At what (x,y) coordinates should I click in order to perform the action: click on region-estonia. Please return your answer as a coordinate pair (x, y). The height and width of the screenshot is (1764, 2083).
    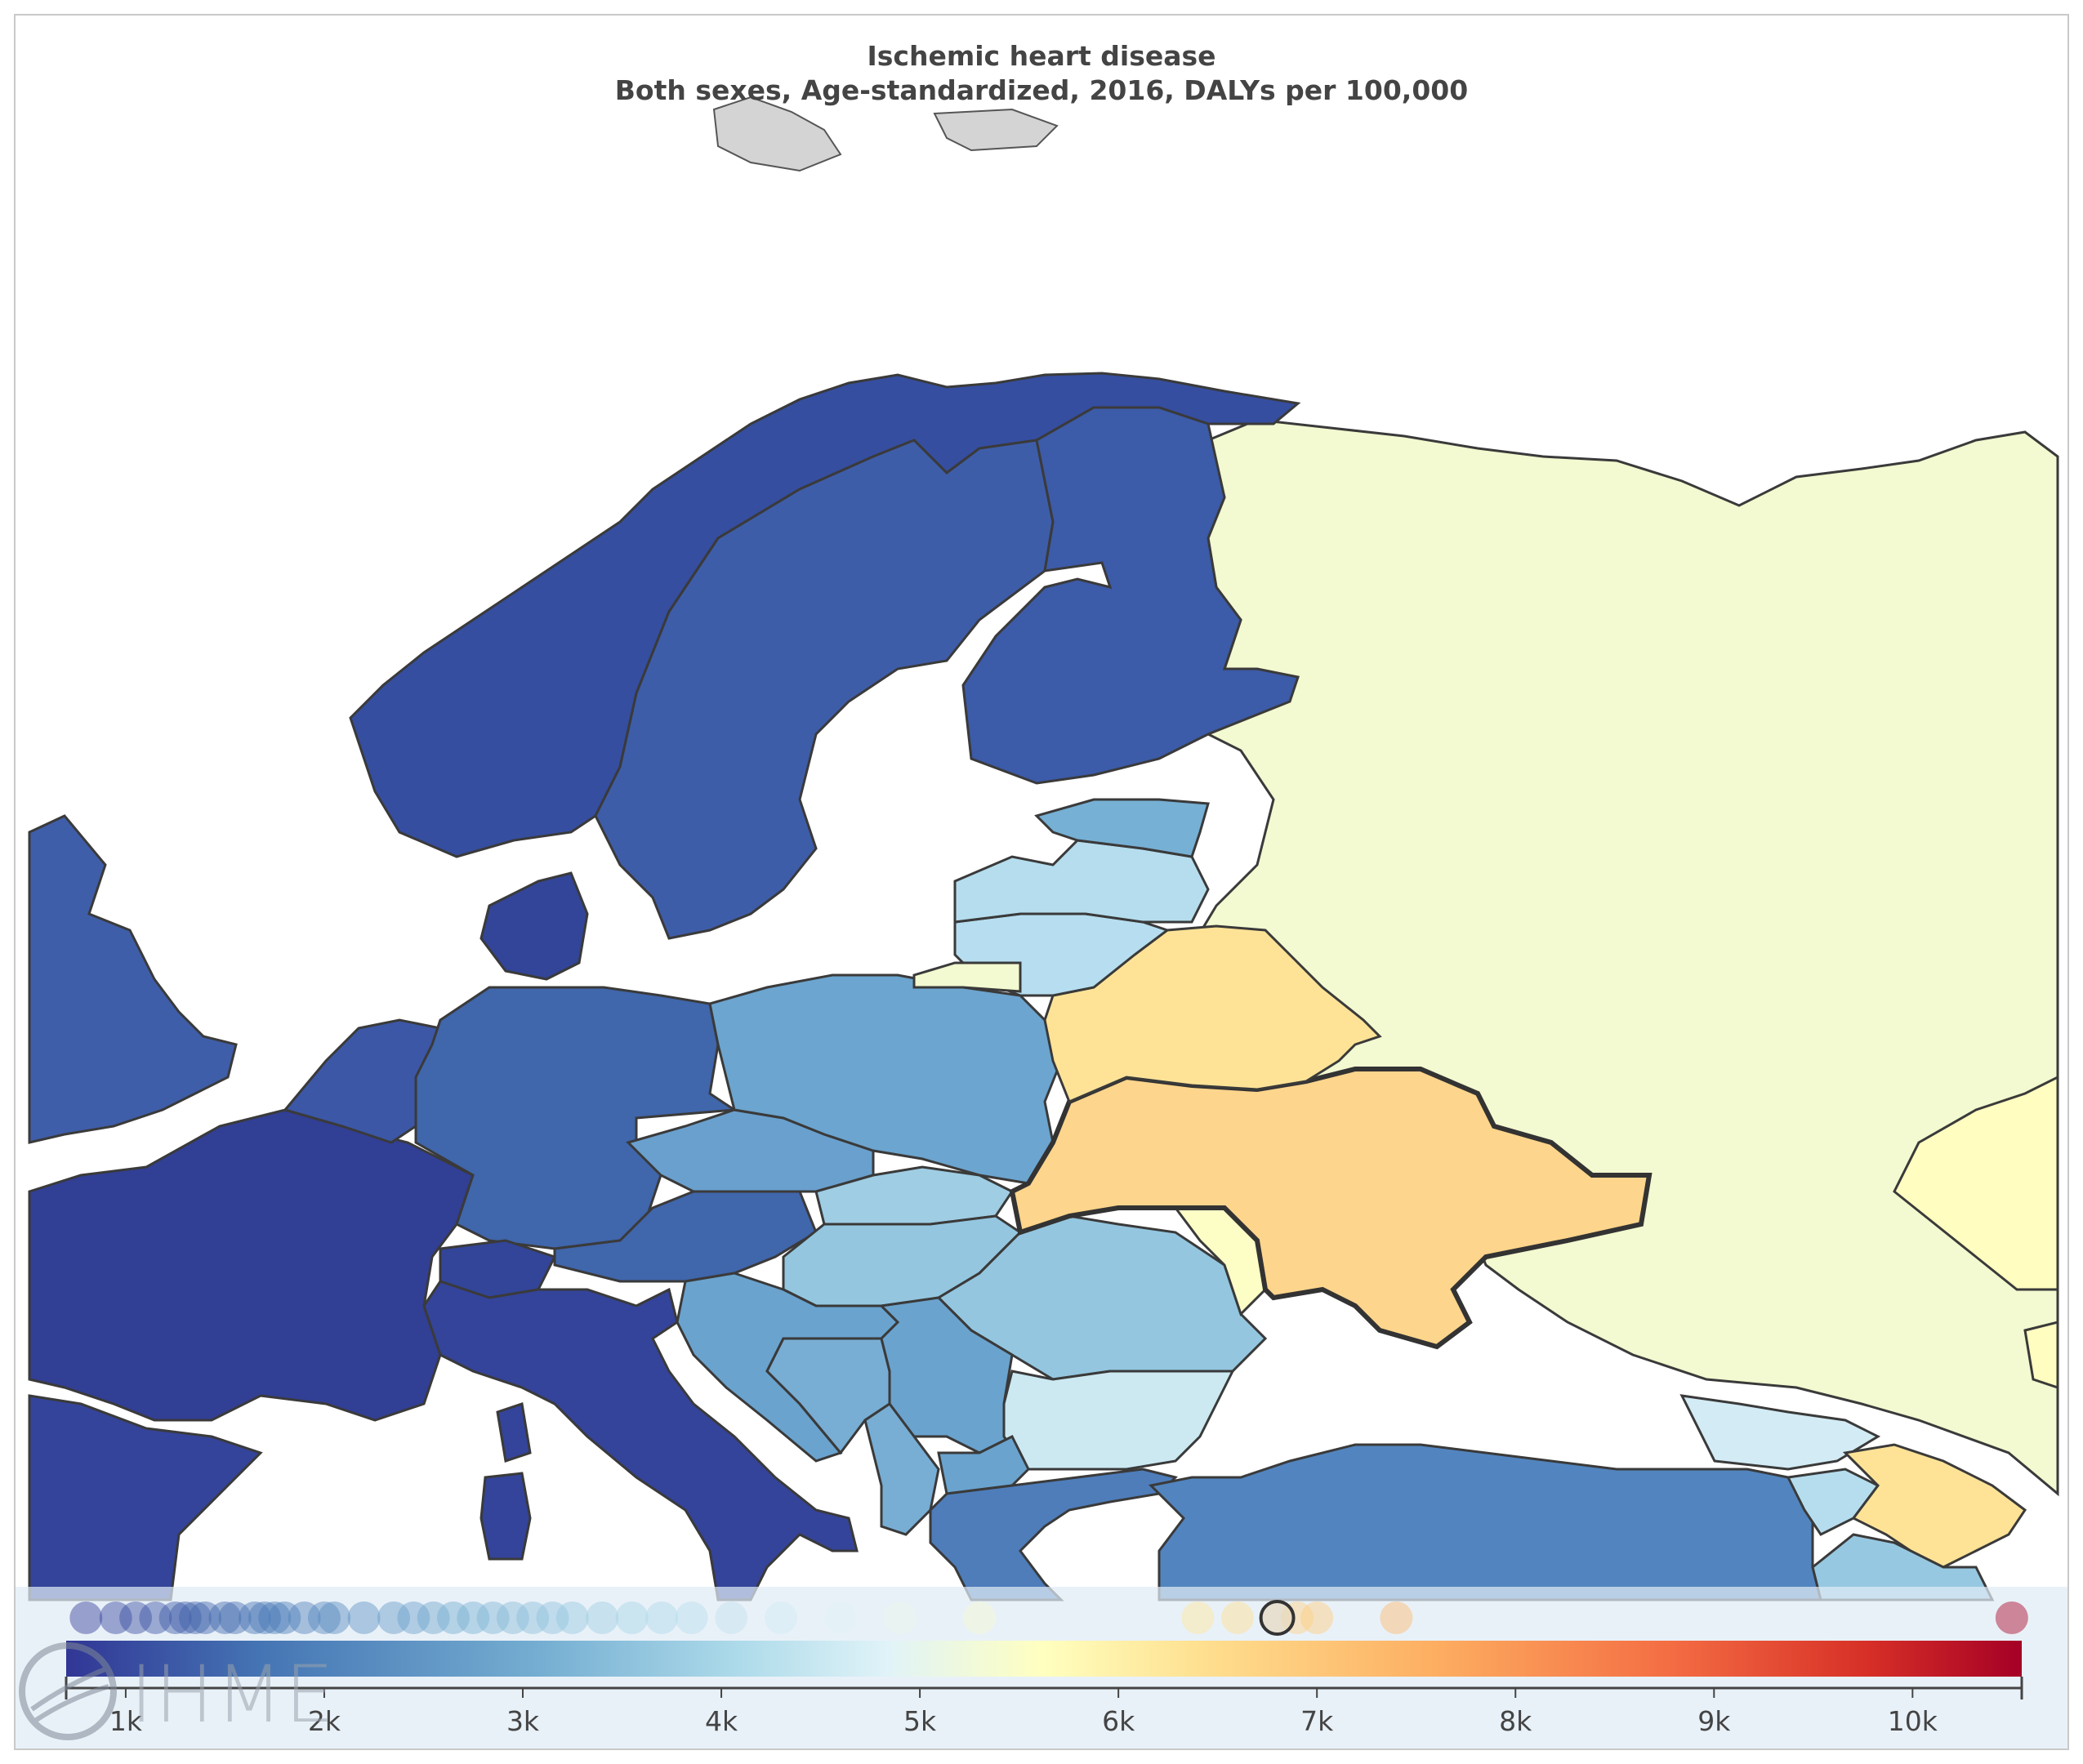
    Looking at the image, I should click on (1122, 828).